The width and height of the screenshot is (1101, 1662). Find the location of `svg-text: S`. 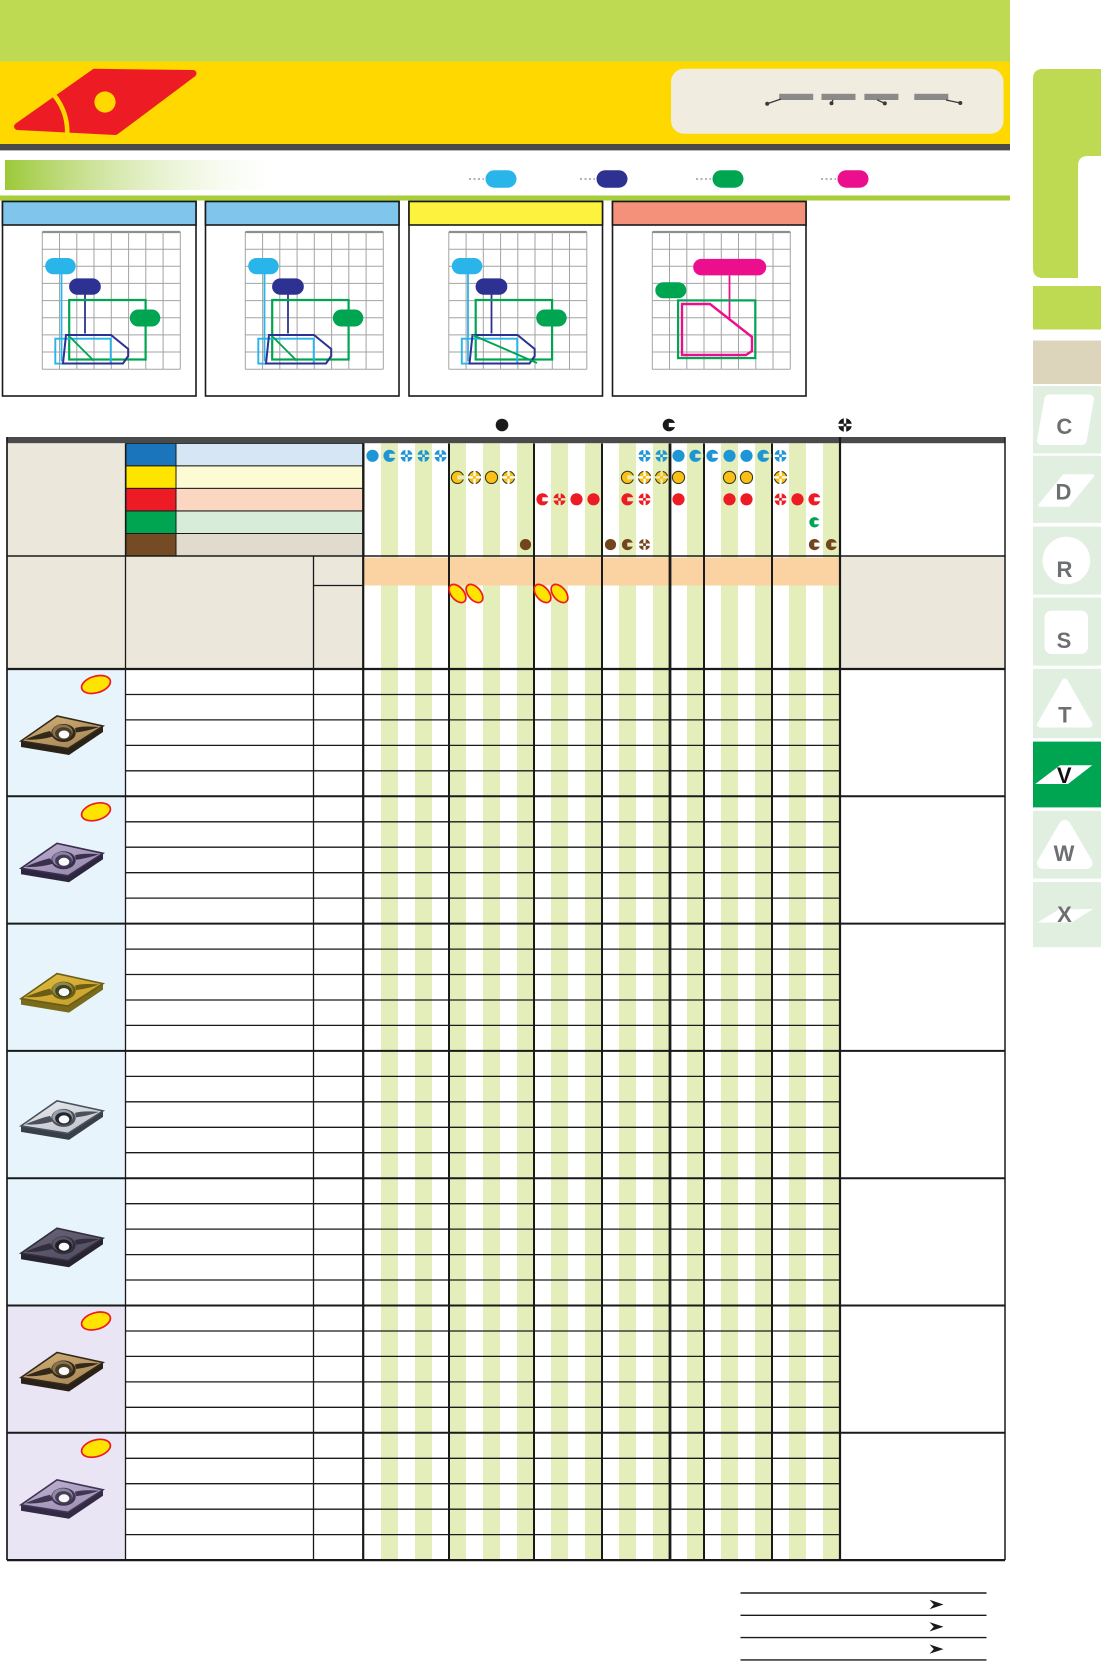

svg-text: S is located at coordinates (1064, 640).